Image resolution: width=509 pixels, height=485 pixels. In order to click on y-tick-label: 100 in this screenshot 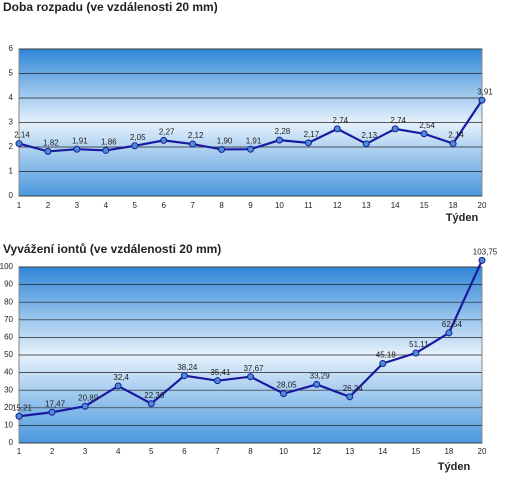, I will do `click(7, 266)`.